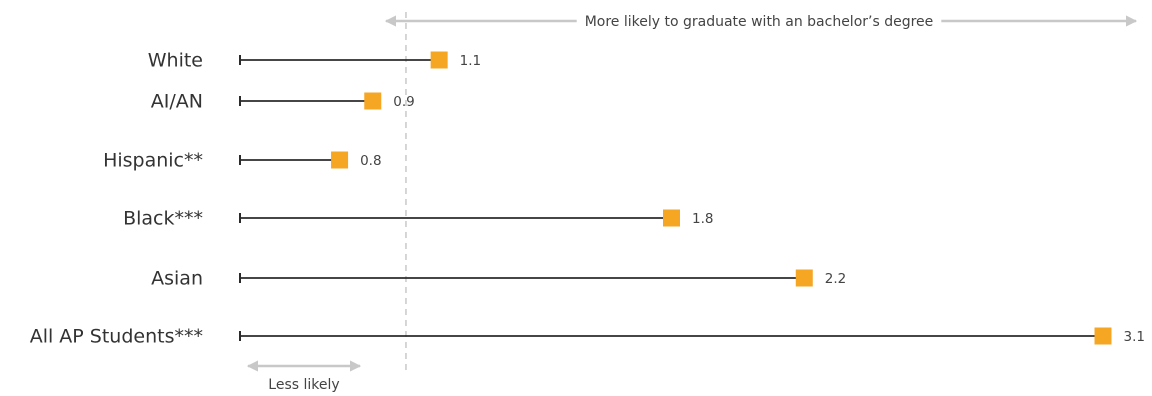  Describe the element at coordinates (116, 337) in the screenshot. I see `category-label: All AP Students***` at that location.